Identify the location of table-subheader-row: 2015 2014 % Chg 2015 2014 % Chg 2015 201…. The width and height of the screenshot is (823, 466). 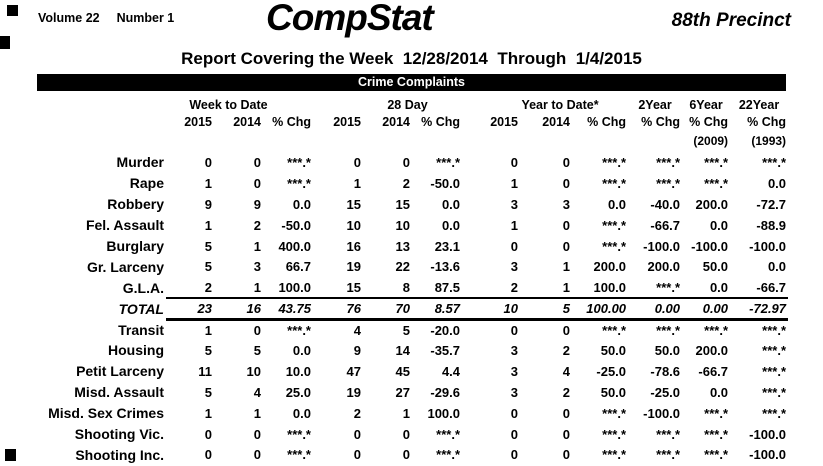
(414, 121).